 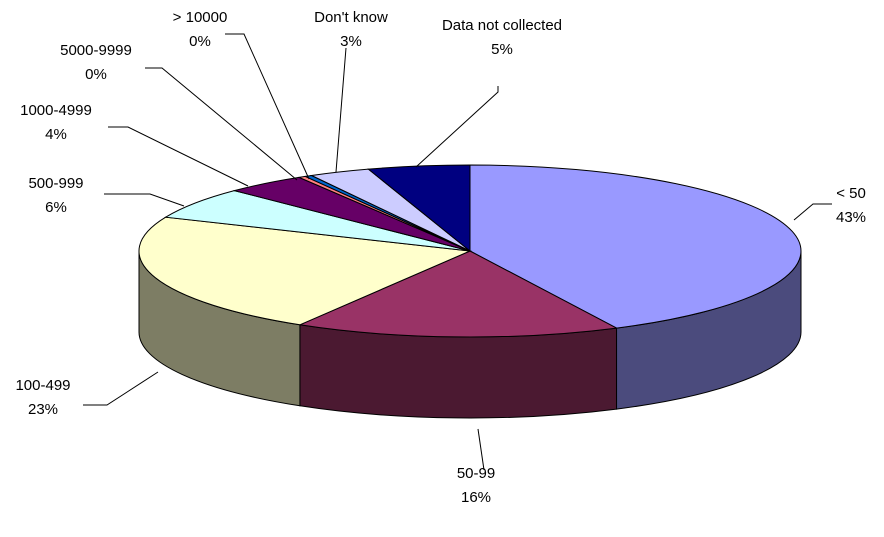 I want to click on slice-label-1000-4999: 1000-4999 4%, so click(x=56, y=122).